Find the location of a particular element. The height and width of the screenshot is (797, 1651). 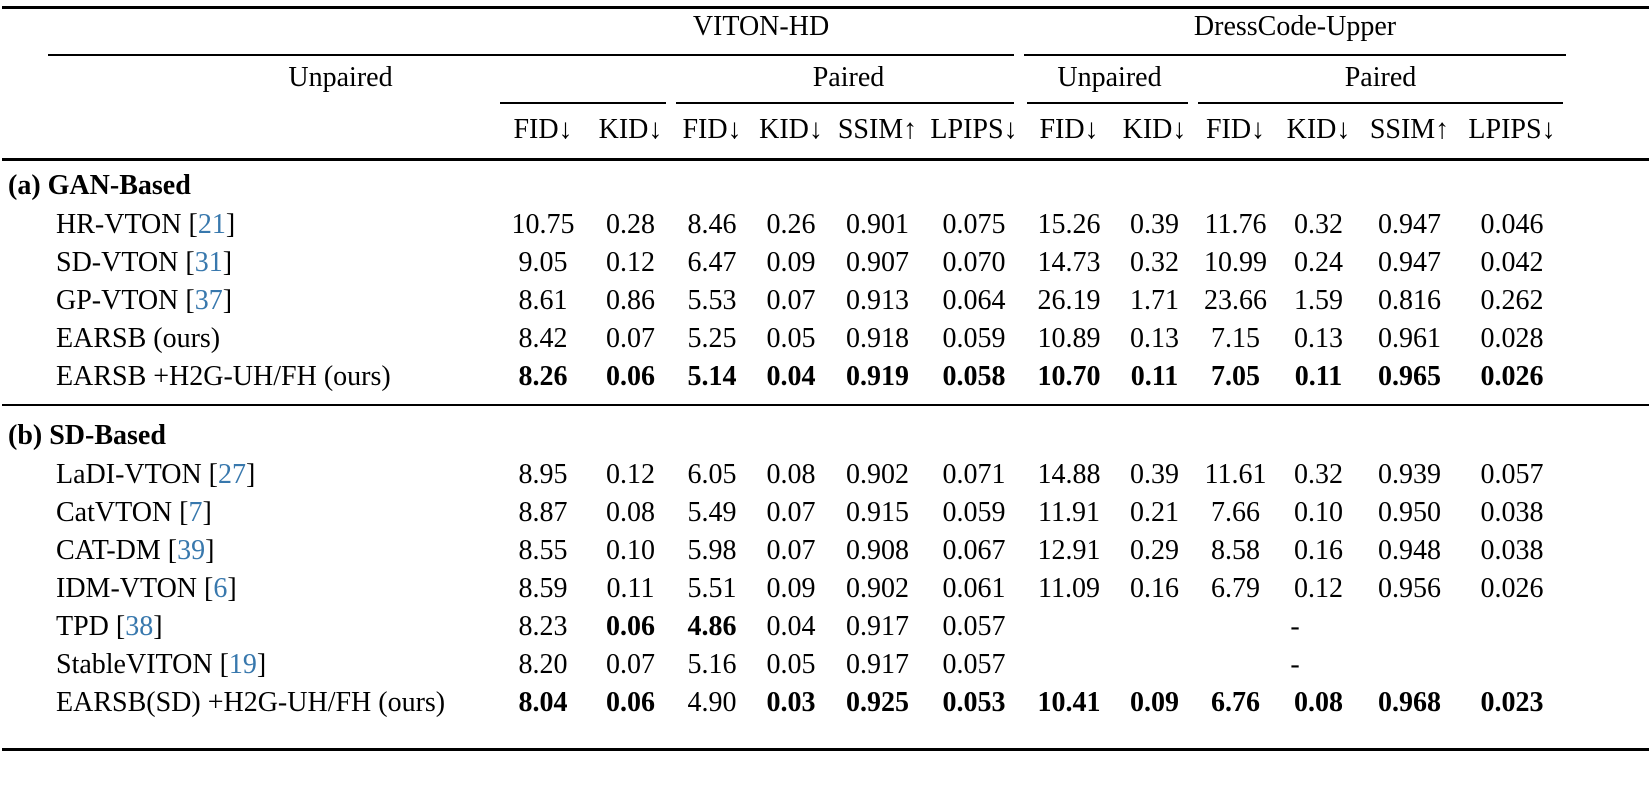

method-cell: HR-VTON [21] is located at coordinates (253, 225).